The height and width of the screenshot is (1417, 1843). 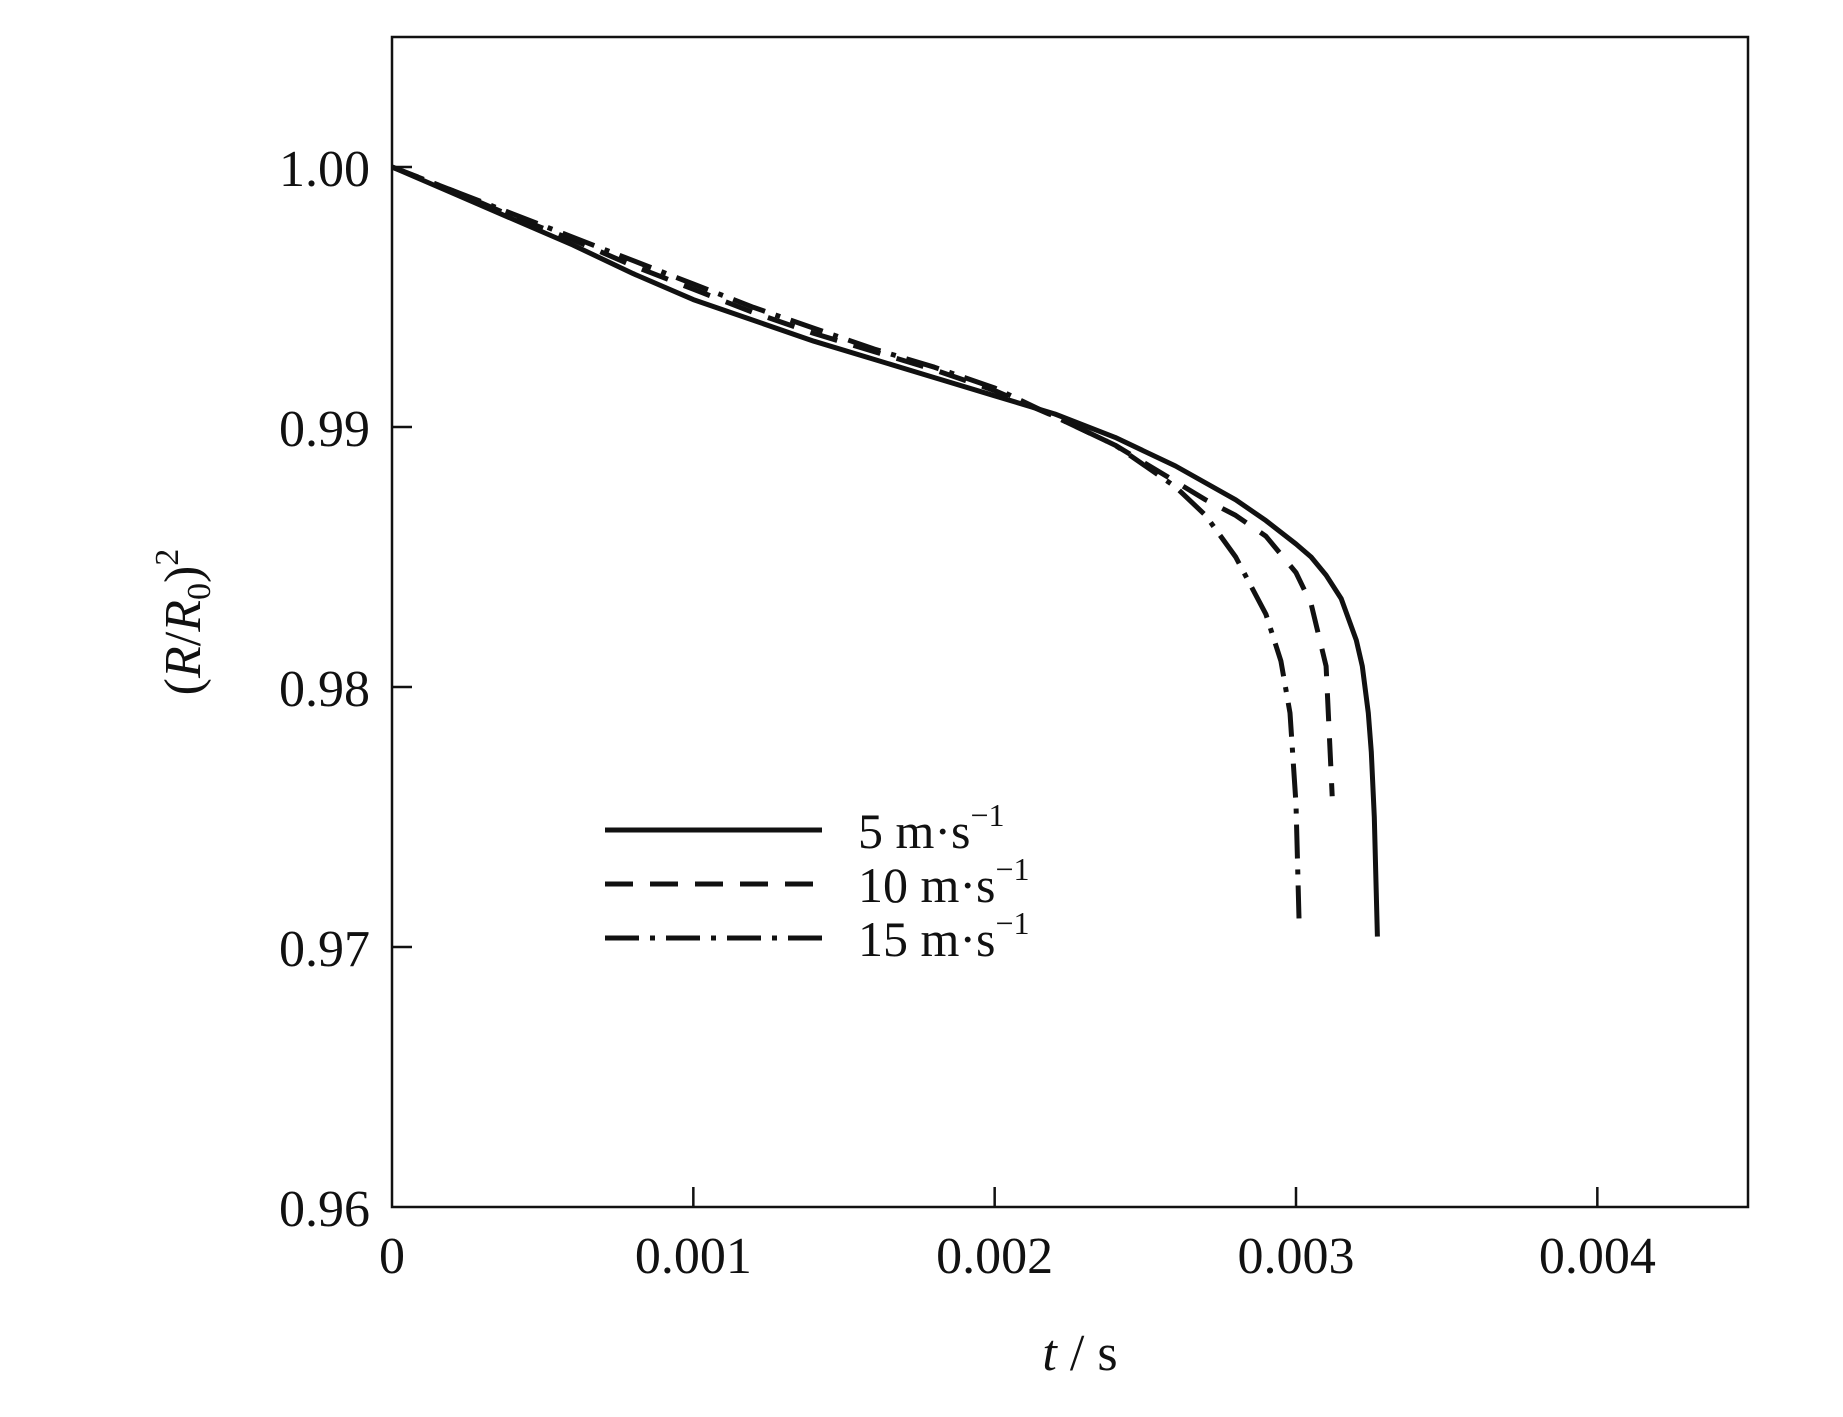 I want to click on x-axis-label-unit: / s, so click(x=1087, y=1353).